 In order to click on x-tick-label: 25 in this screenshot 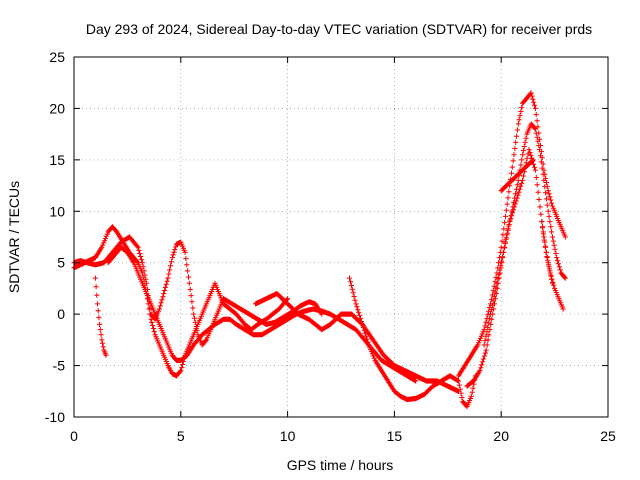, I will do `click(608, 436)`.